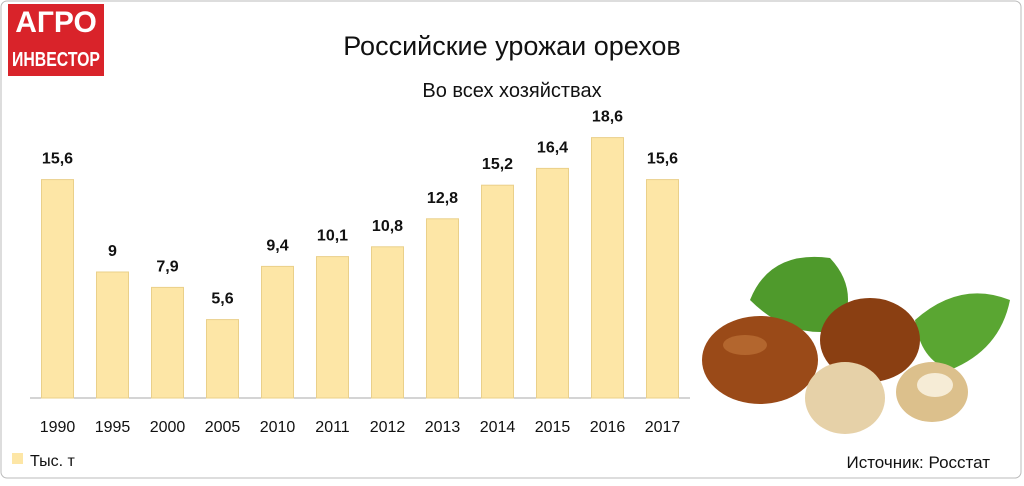 The width and height of the screenshot is (1024, 486). What do you see at coordinates (332, 427) in the screenshot?
I see `x-tick-label: 2011` at bounding box center [332, 427].